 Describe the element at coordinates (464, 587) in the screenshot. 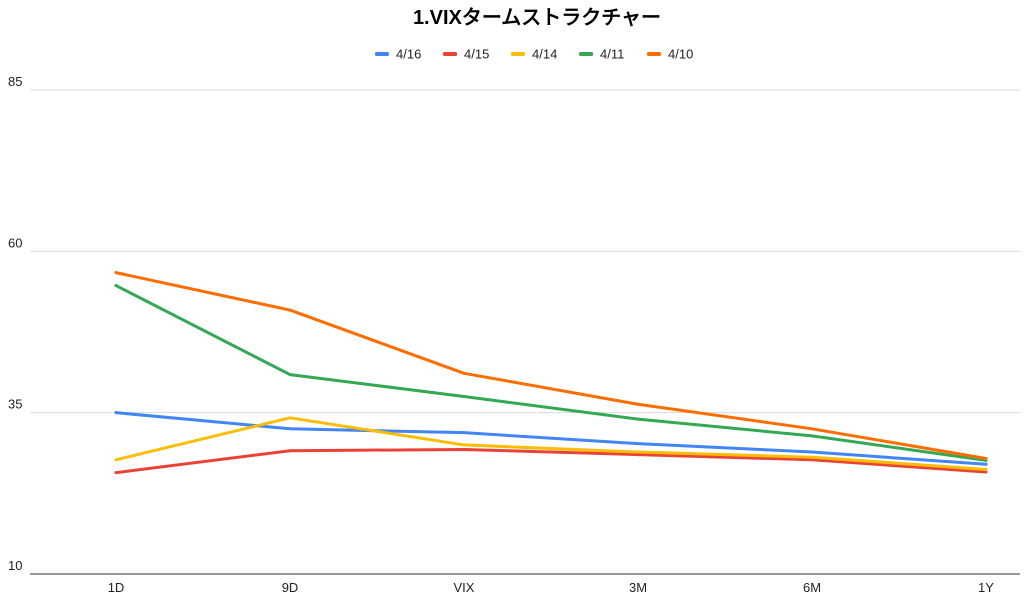

I see `x-tick-label: VIX` at that location.